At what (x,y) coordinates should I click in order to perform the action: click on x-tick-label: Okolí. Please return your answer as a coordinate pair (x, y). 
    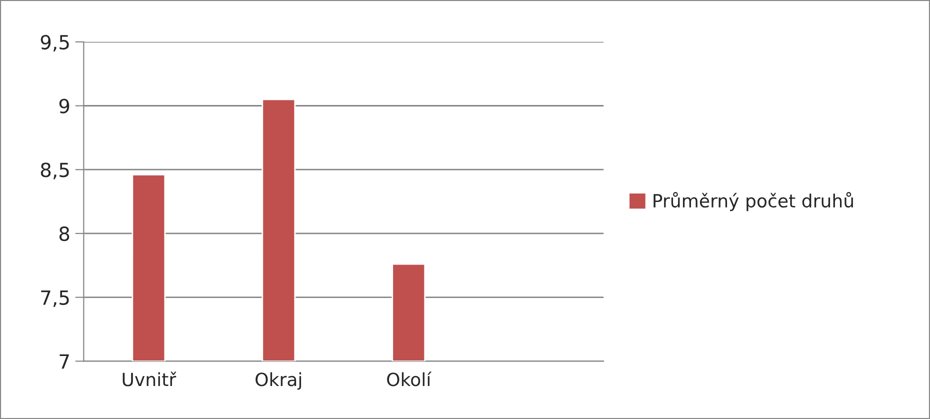
    Looking at the image, I should click on (409, 379).